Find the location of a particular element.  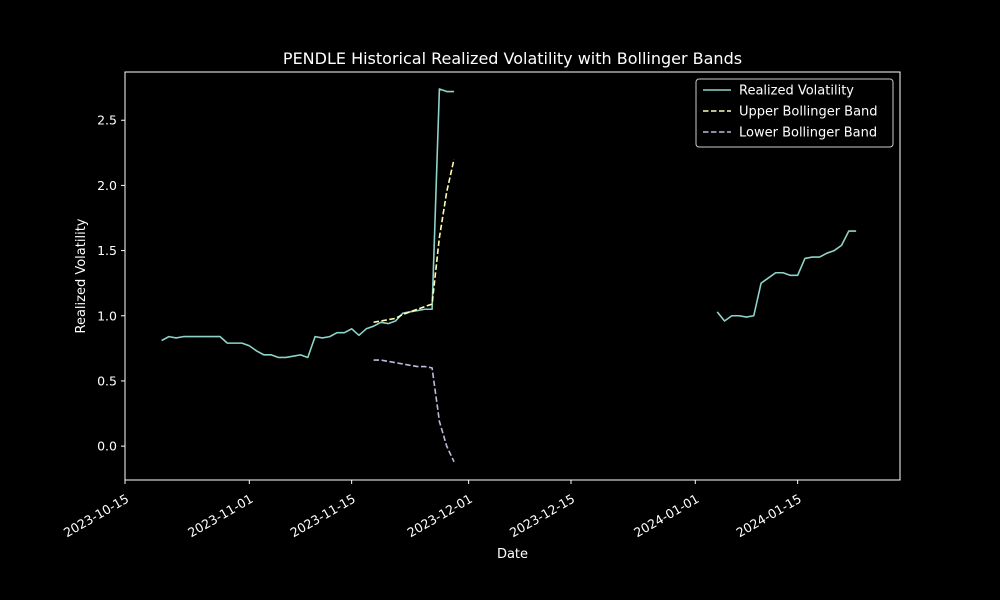

legend-box is located at coordinates (794, 113).